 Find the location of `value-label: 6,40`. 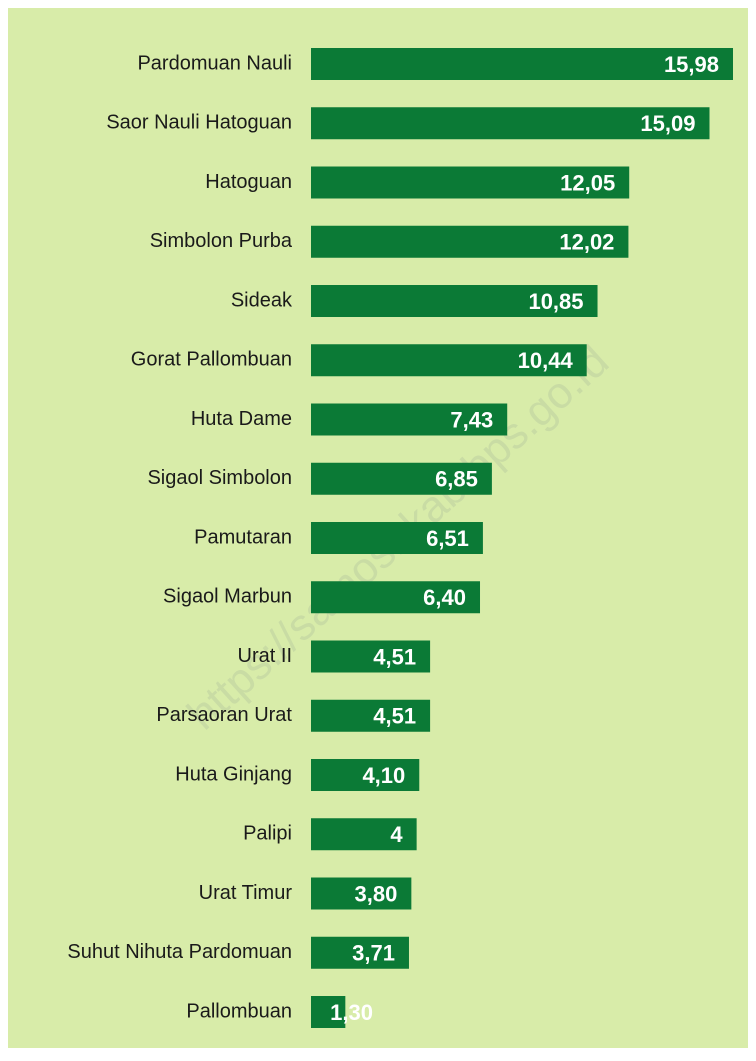

value-label: 6,40 is located at coordinates (444, 597).